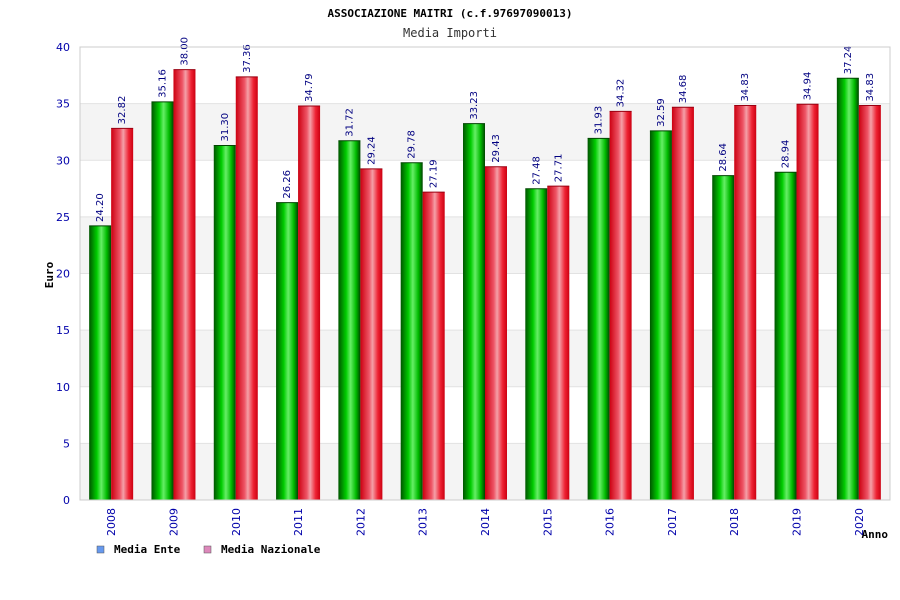  Describe the element at coordinates (371, 334) in the screenshot. I see `bar-media-nazionale-2012` at that location.